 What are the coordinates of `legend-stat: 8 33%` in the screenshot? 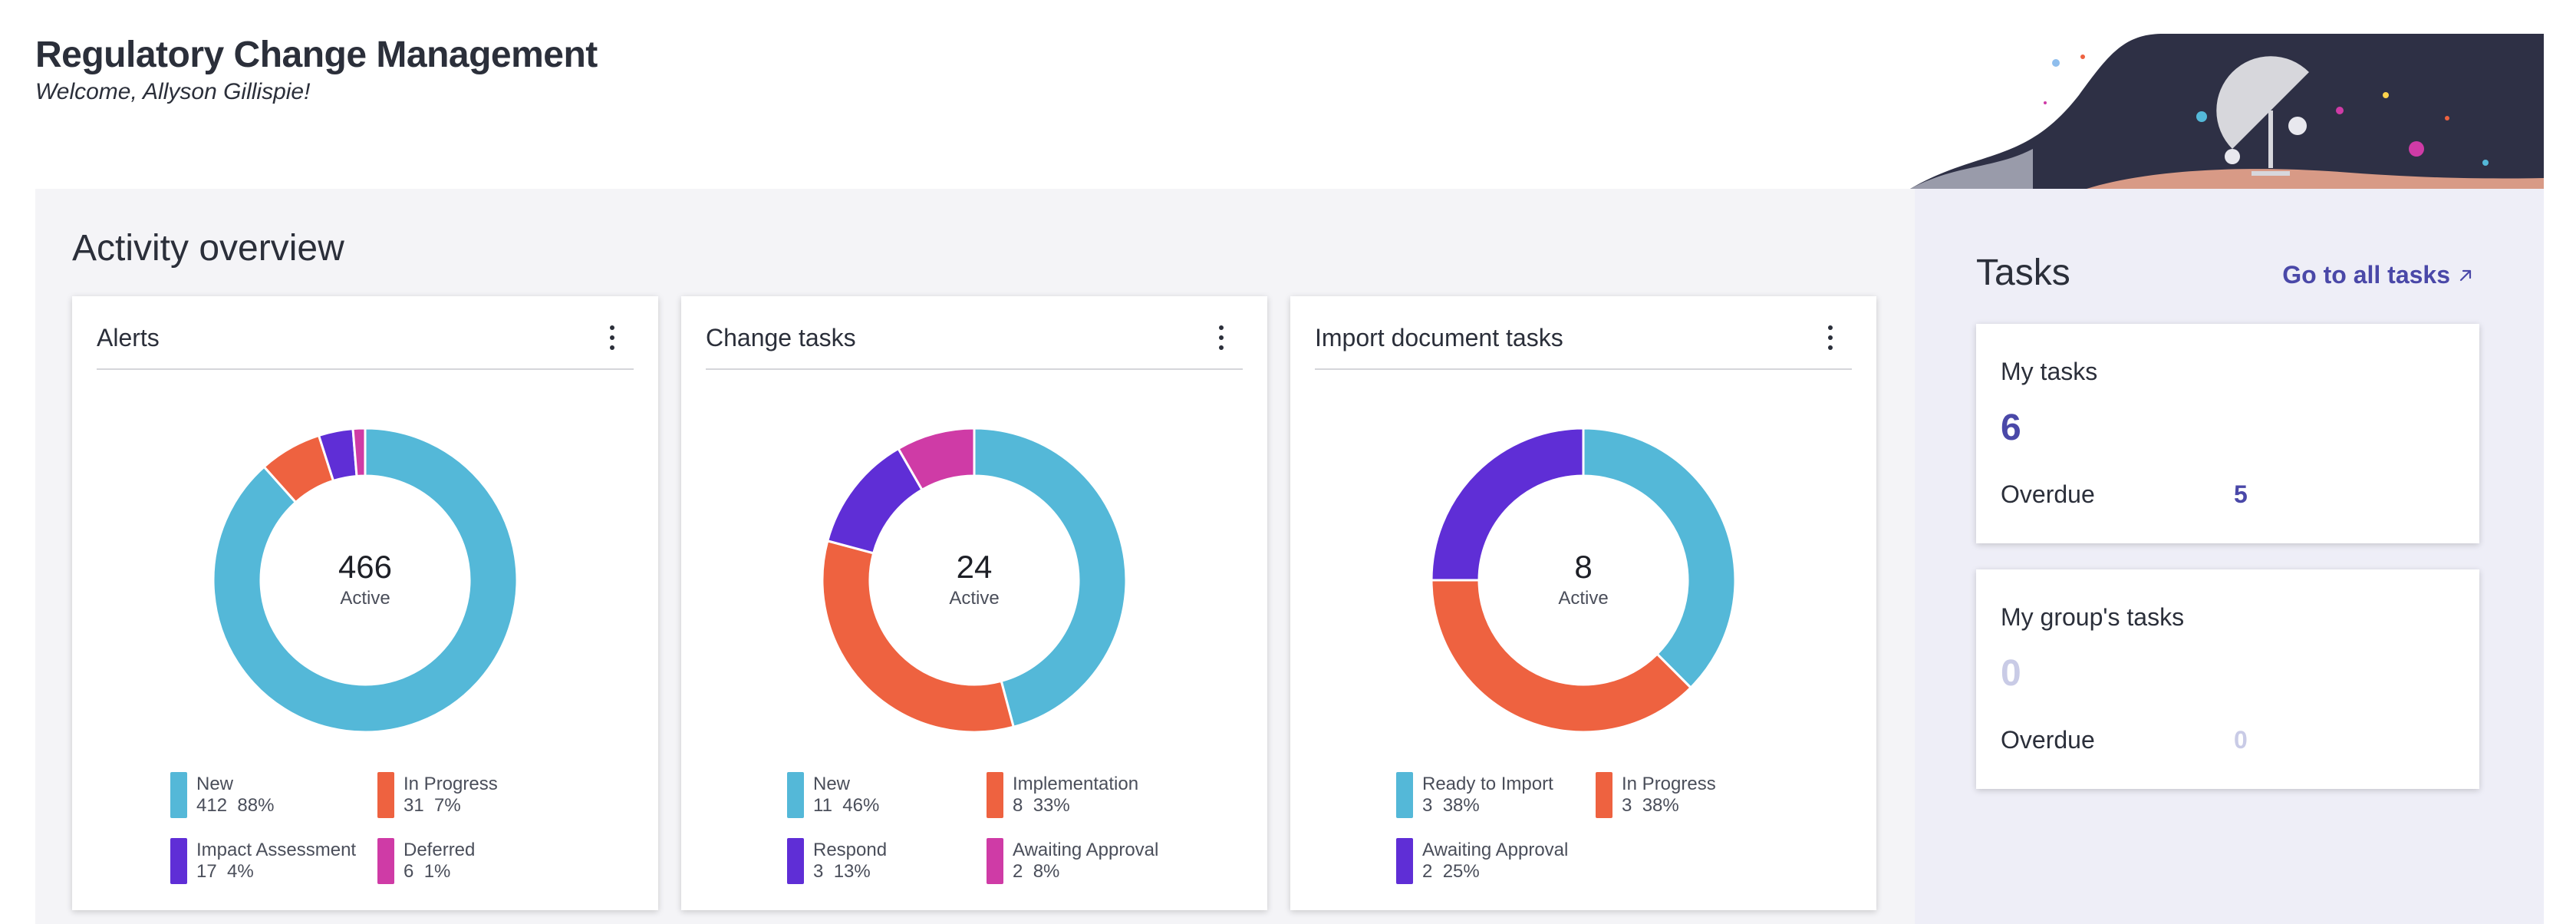 It's located at (1041, 805).